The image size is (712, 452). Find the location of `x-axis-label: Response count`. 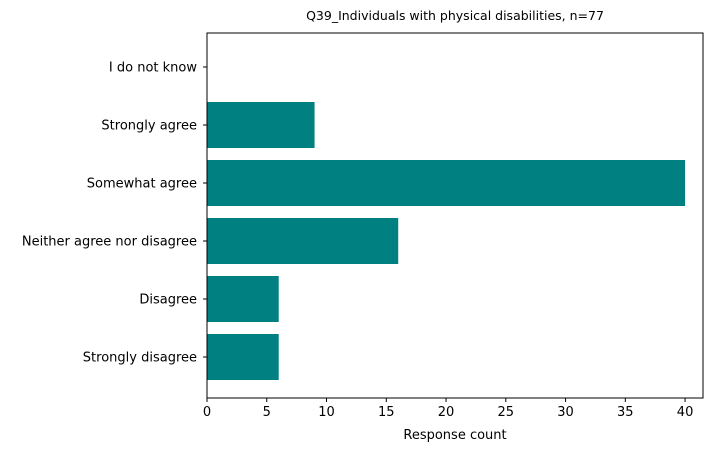

x-axis-label: Response count is located at coordinates (454, 435).